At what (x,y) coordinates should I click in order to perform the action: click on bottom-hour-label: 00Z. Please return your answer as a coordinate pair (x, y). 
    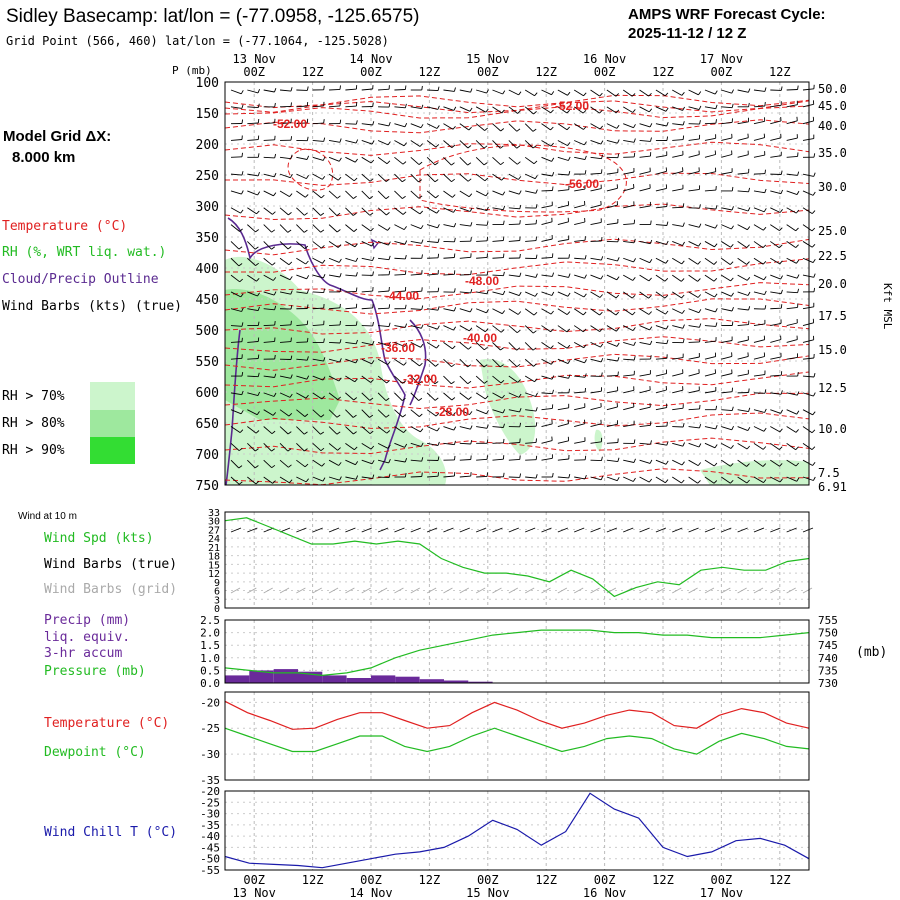
    Looking at the image, I should click on (488, 880).